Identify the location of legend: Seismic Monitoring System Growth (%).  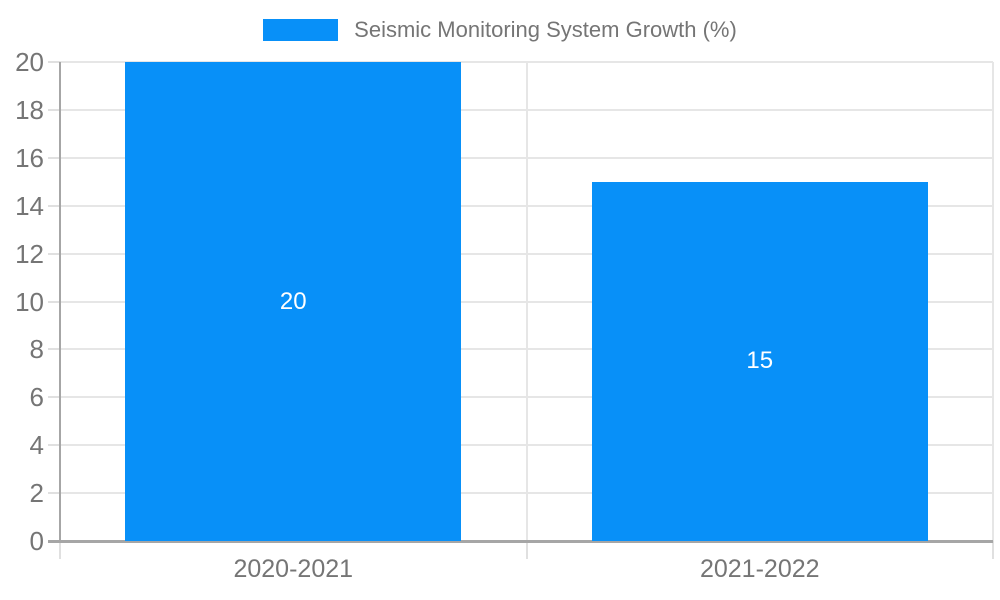
(500, 30).